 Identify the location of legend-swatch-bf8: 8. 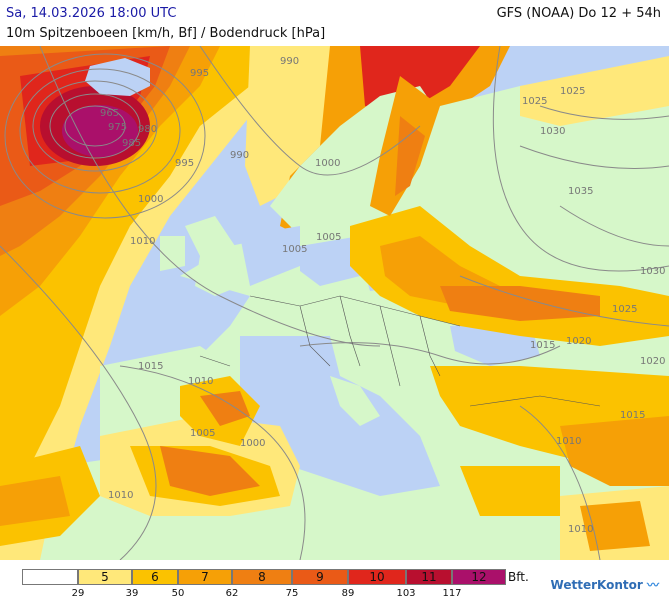
(262, 577).